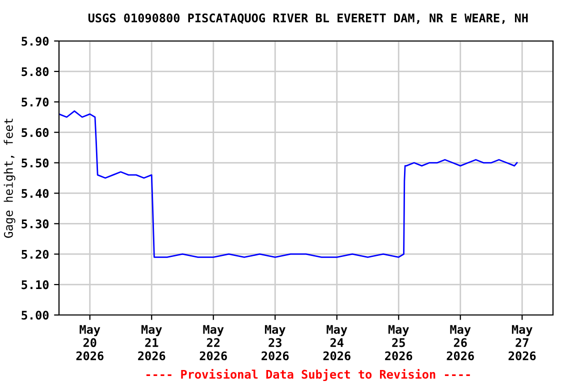 This screenshot has width=576, height=384. What do you see at coordinates (35, 254) in the screenshot?
I see `y-tick-label: 5.20` at bounding box center [35, 254].